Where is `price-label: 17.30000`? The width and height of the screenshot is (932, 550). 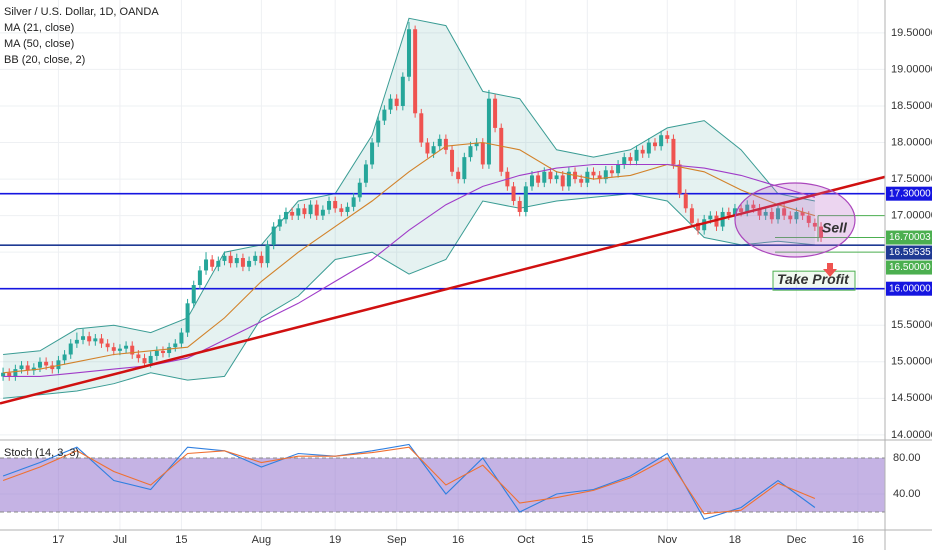
price-label: 17.30000 is located at coordinates (910, 193).